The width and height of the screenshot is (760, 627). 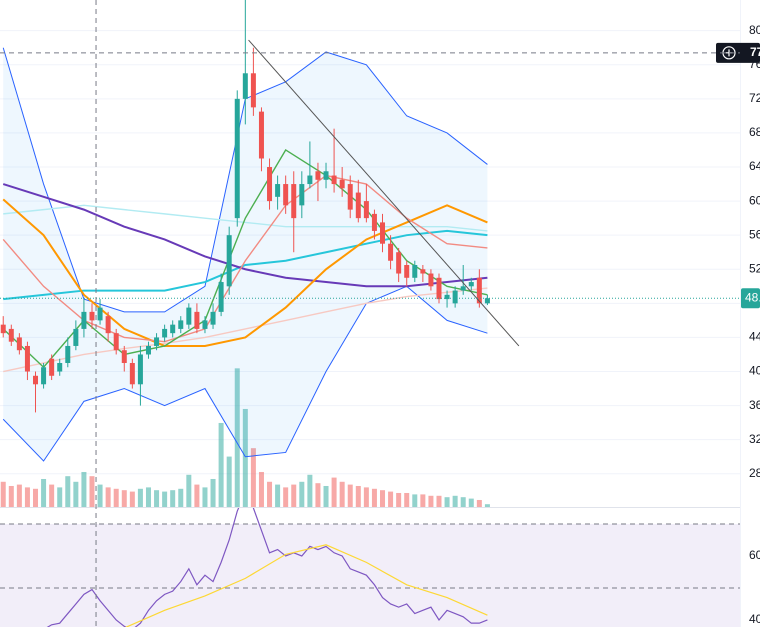 What do you see at coordinates (754, 64) in the screenshot?
I see `y-tick-label: 76` at bounding box center [754, 64].